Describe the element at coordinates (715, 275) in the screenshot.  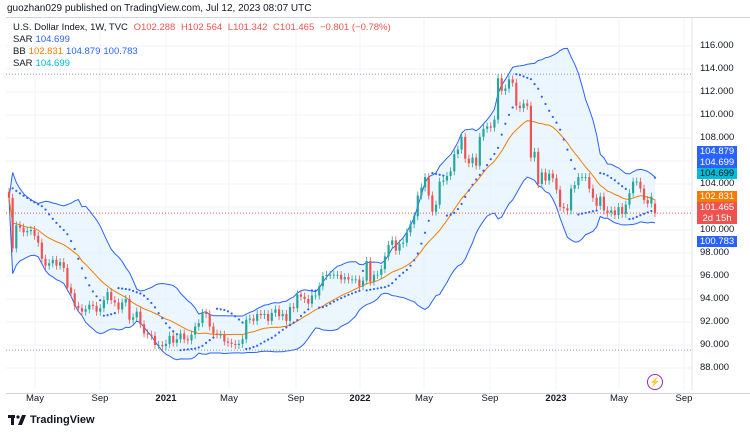
I see `y-tick-label: 96.000` at that location.